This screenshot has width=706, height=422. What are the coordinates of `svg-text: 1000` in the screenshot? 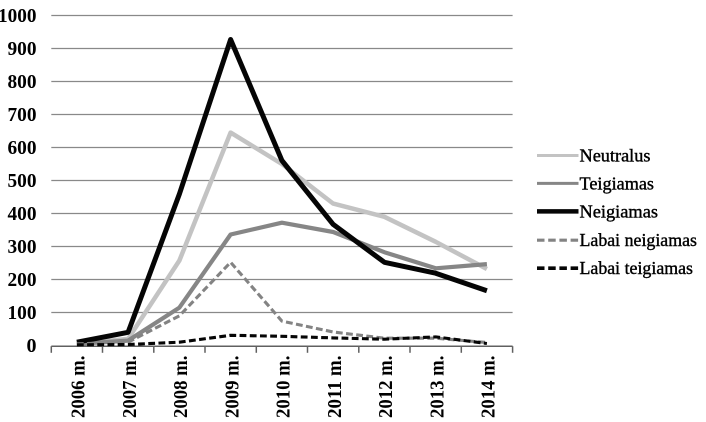 It's located at (18, 16).